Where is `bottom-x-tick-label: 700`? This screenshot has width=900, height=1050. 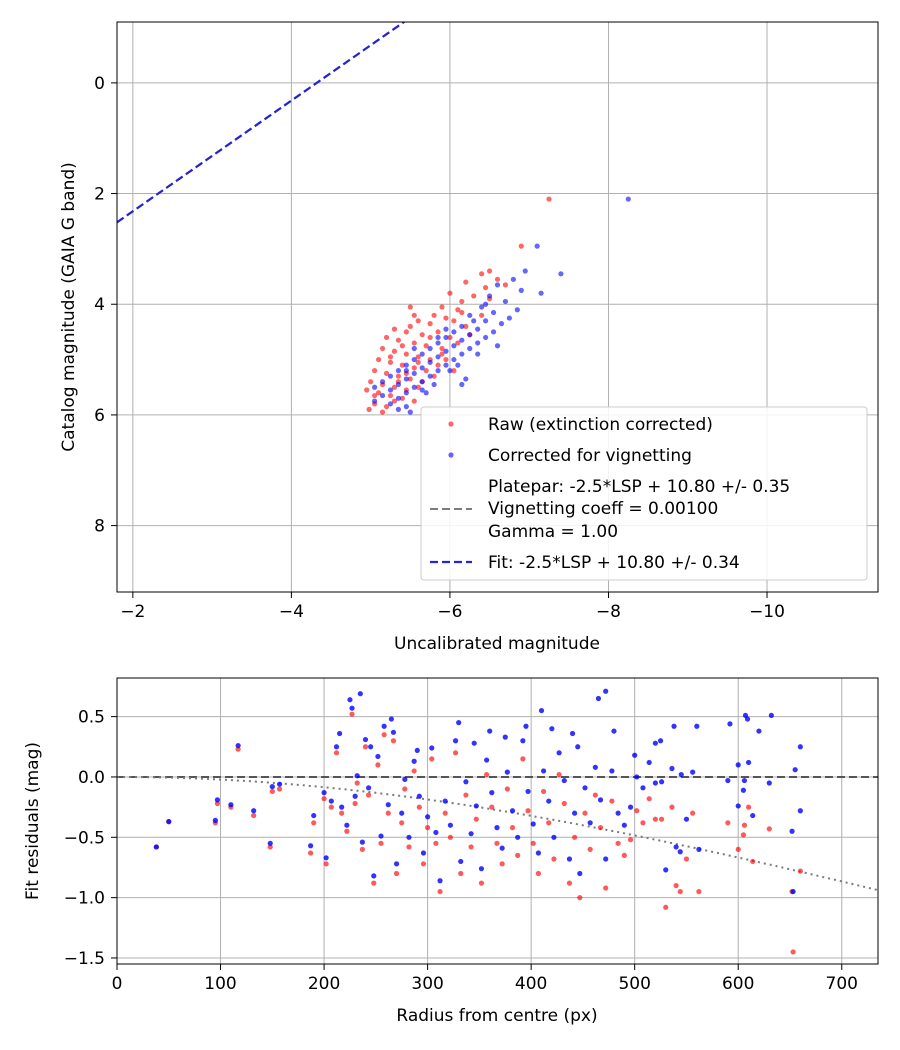
bottom-x-tick-label: 700 is located at coordinates (842, 984).